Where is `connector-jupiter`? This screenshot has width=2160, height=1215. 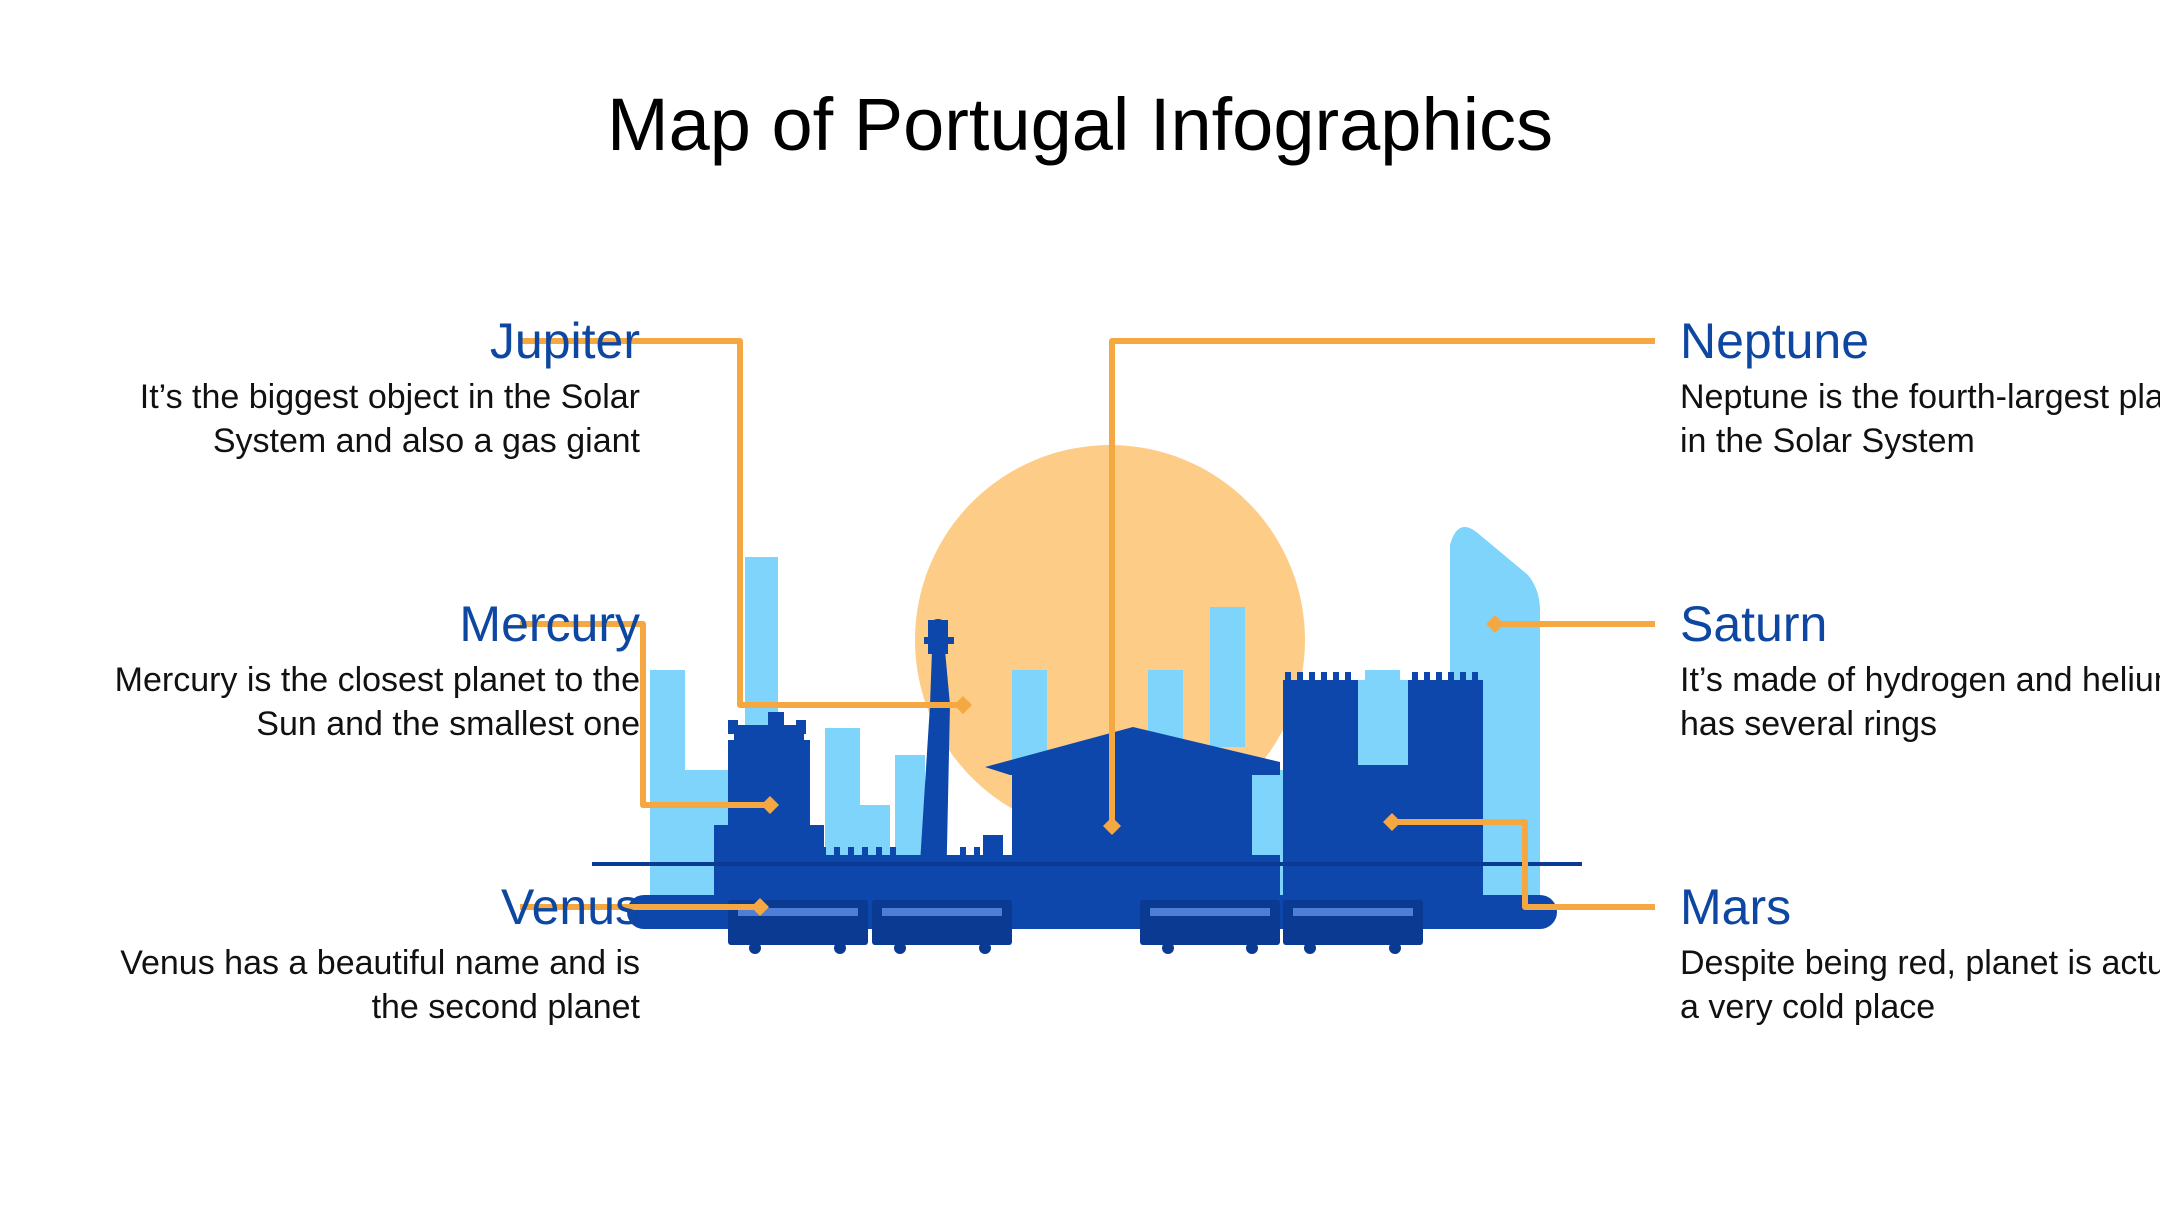
connector-jupiter is located at coordinates (741, 523).